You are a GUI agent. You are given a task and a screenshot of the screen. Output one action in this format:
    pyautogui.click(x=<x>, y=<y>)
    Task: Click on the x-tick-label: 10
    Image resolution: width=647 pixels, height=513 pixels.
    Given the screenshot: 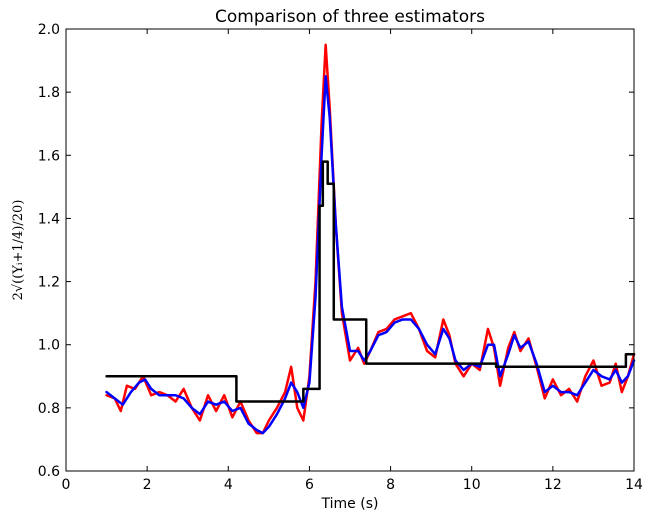 What is the action you would take?
    pyautogui.click(x=472, y=485)
    